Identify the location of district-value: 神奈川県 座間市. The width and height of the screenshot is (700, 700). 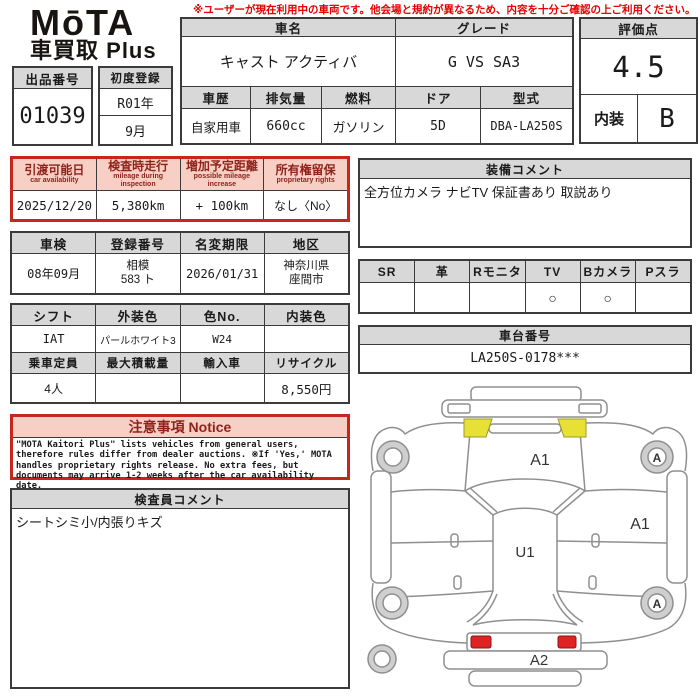
(306, 273).